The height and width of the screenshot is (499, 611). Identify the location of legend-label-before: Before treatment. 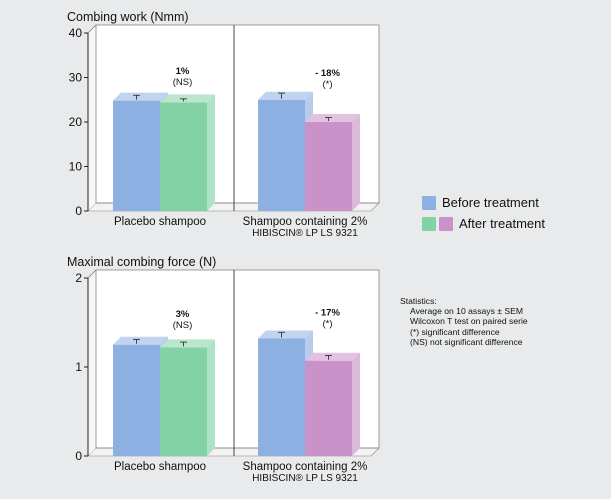
(490, 202).